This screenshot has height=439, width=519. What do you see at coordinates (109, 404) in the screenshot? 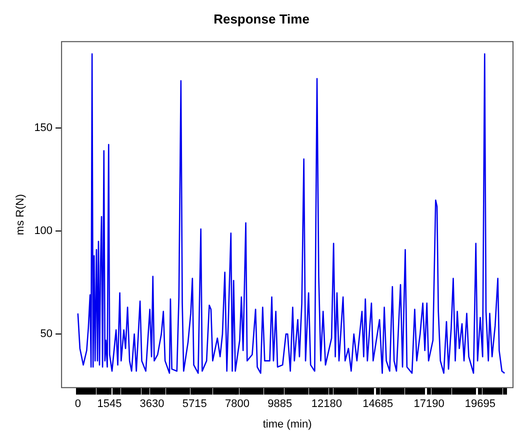
I see `x-tick-label: 1545` at bounding box center [109, 404].